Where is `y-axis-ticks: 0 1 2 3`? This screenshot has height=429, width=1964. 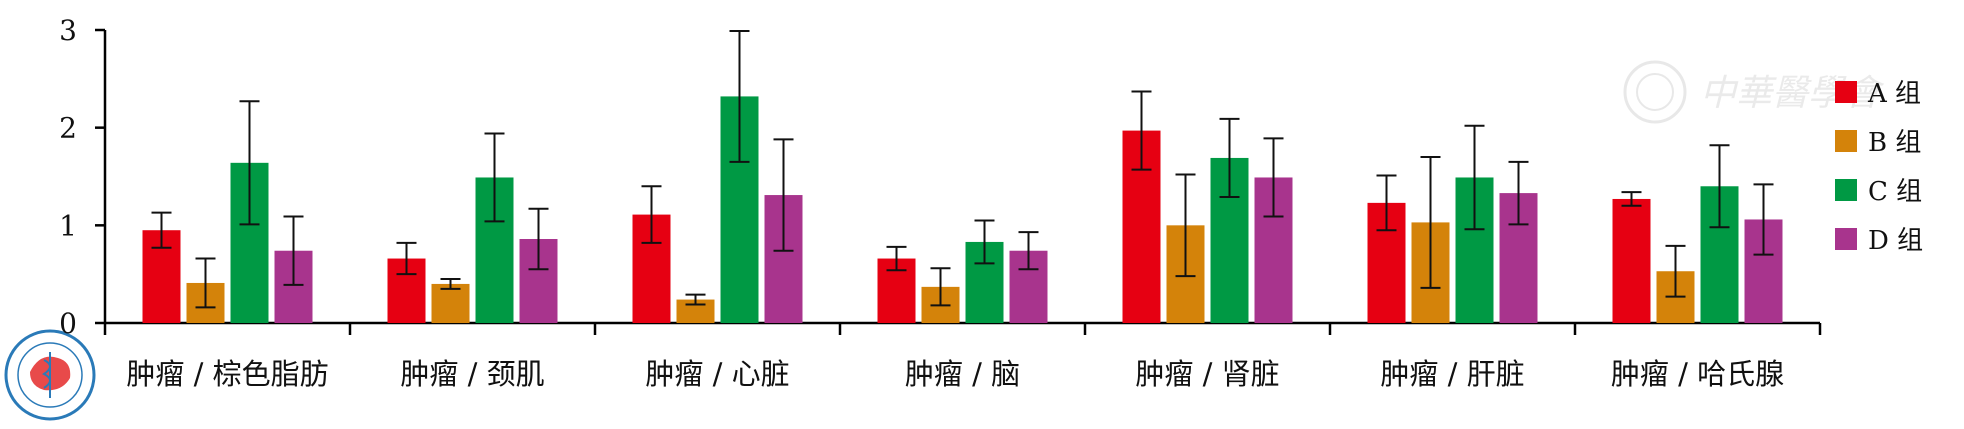
y-axis-ticks: 0 1 2 3 is located at coordinates (82, 177).